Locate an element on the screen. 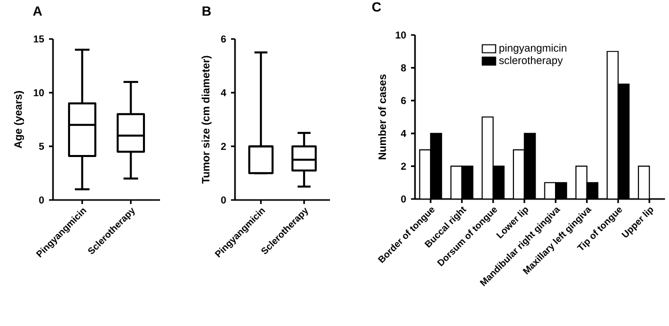 The width and height of the screenshot is (669, 326). y-tick-label: 5 is located at coordinates (41, 146).